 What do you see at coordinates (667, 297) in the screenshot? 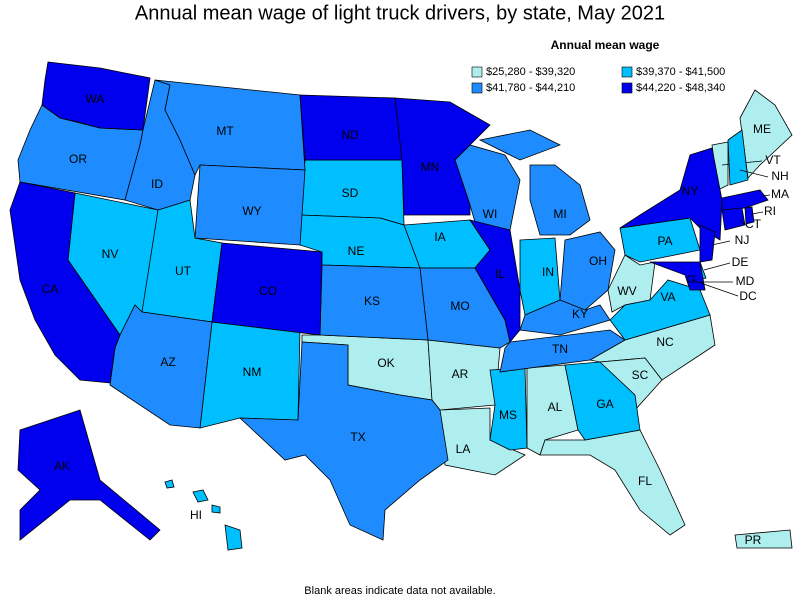
I see `state-label: VA` at bounding box center [667, 297].